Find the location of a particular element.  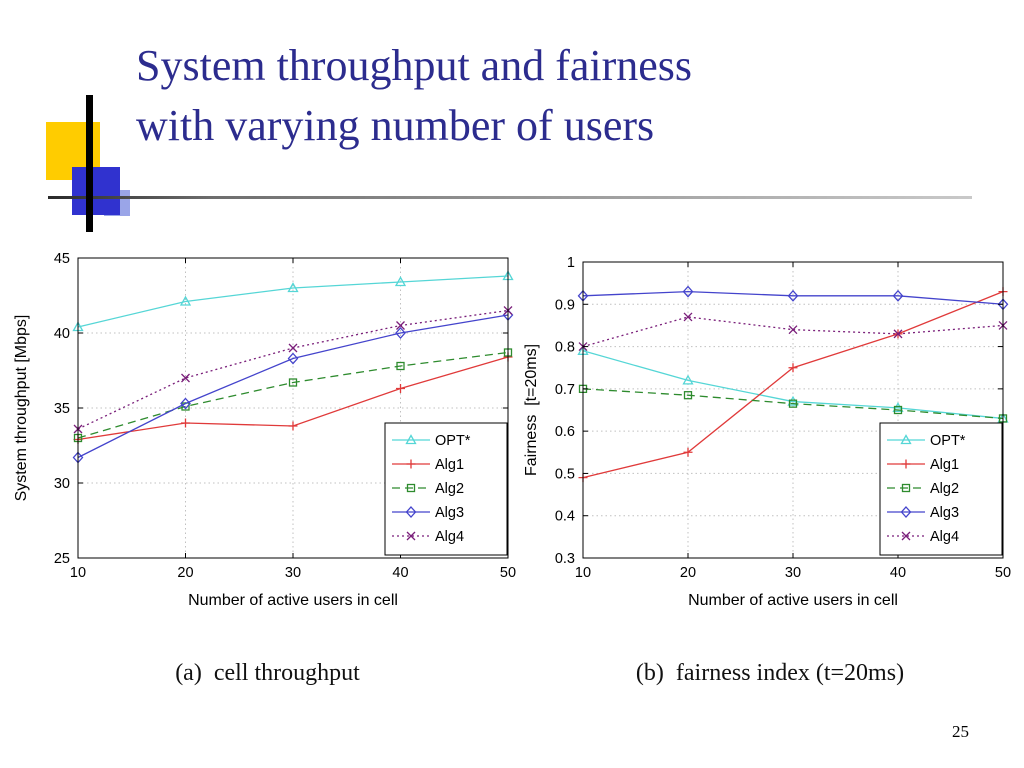

caption-fairness-index: (b) fairness index (t=20ms) is located at coordinates (770, 673).